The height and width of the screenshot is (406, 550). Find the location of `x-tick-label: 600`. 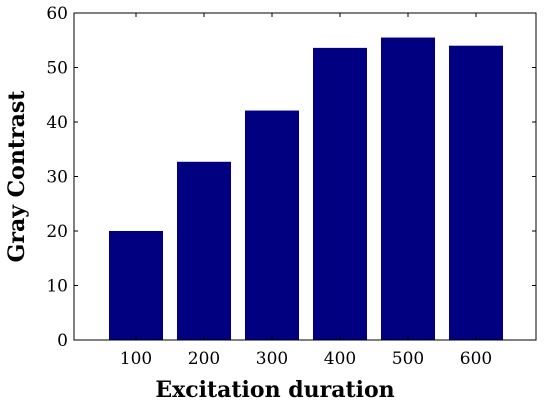

x-tick-label: 600 is located at coordinates (476, 359).